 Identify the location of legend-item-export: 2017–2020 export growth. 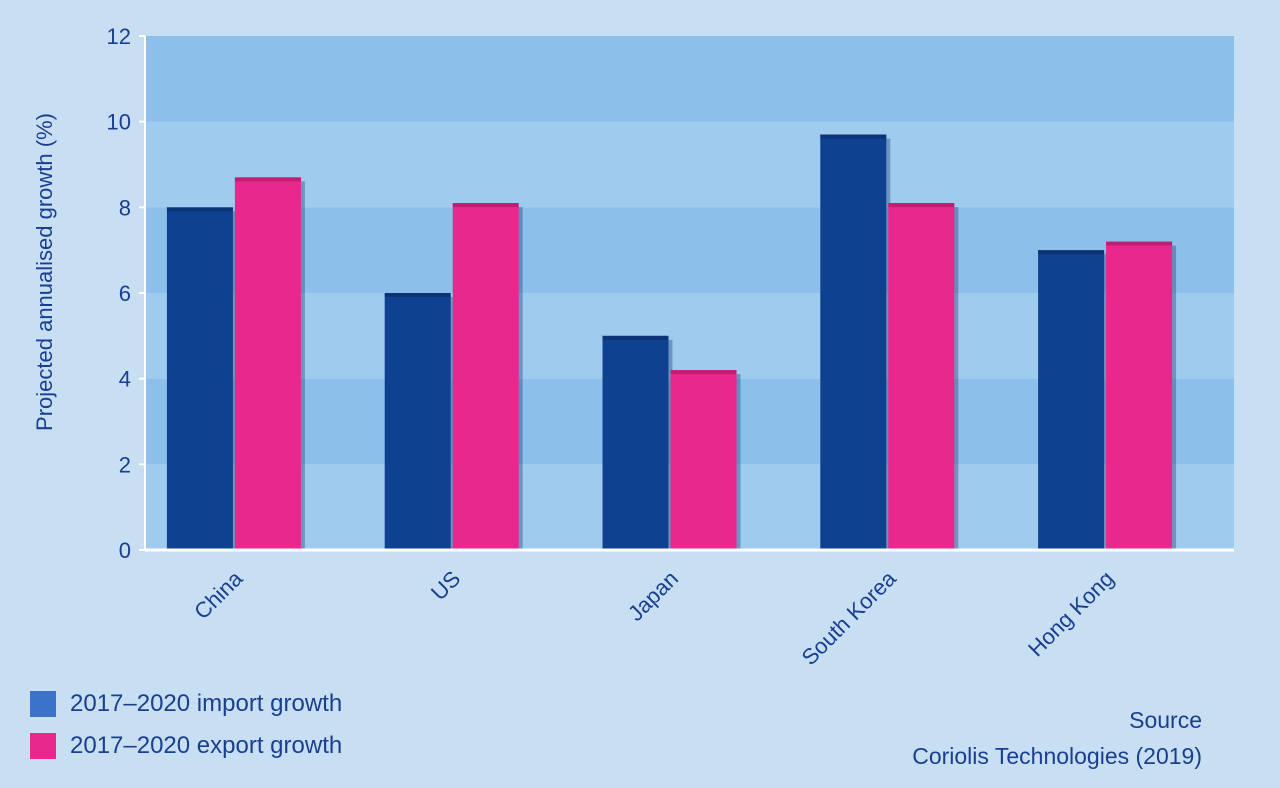
(186, 746).